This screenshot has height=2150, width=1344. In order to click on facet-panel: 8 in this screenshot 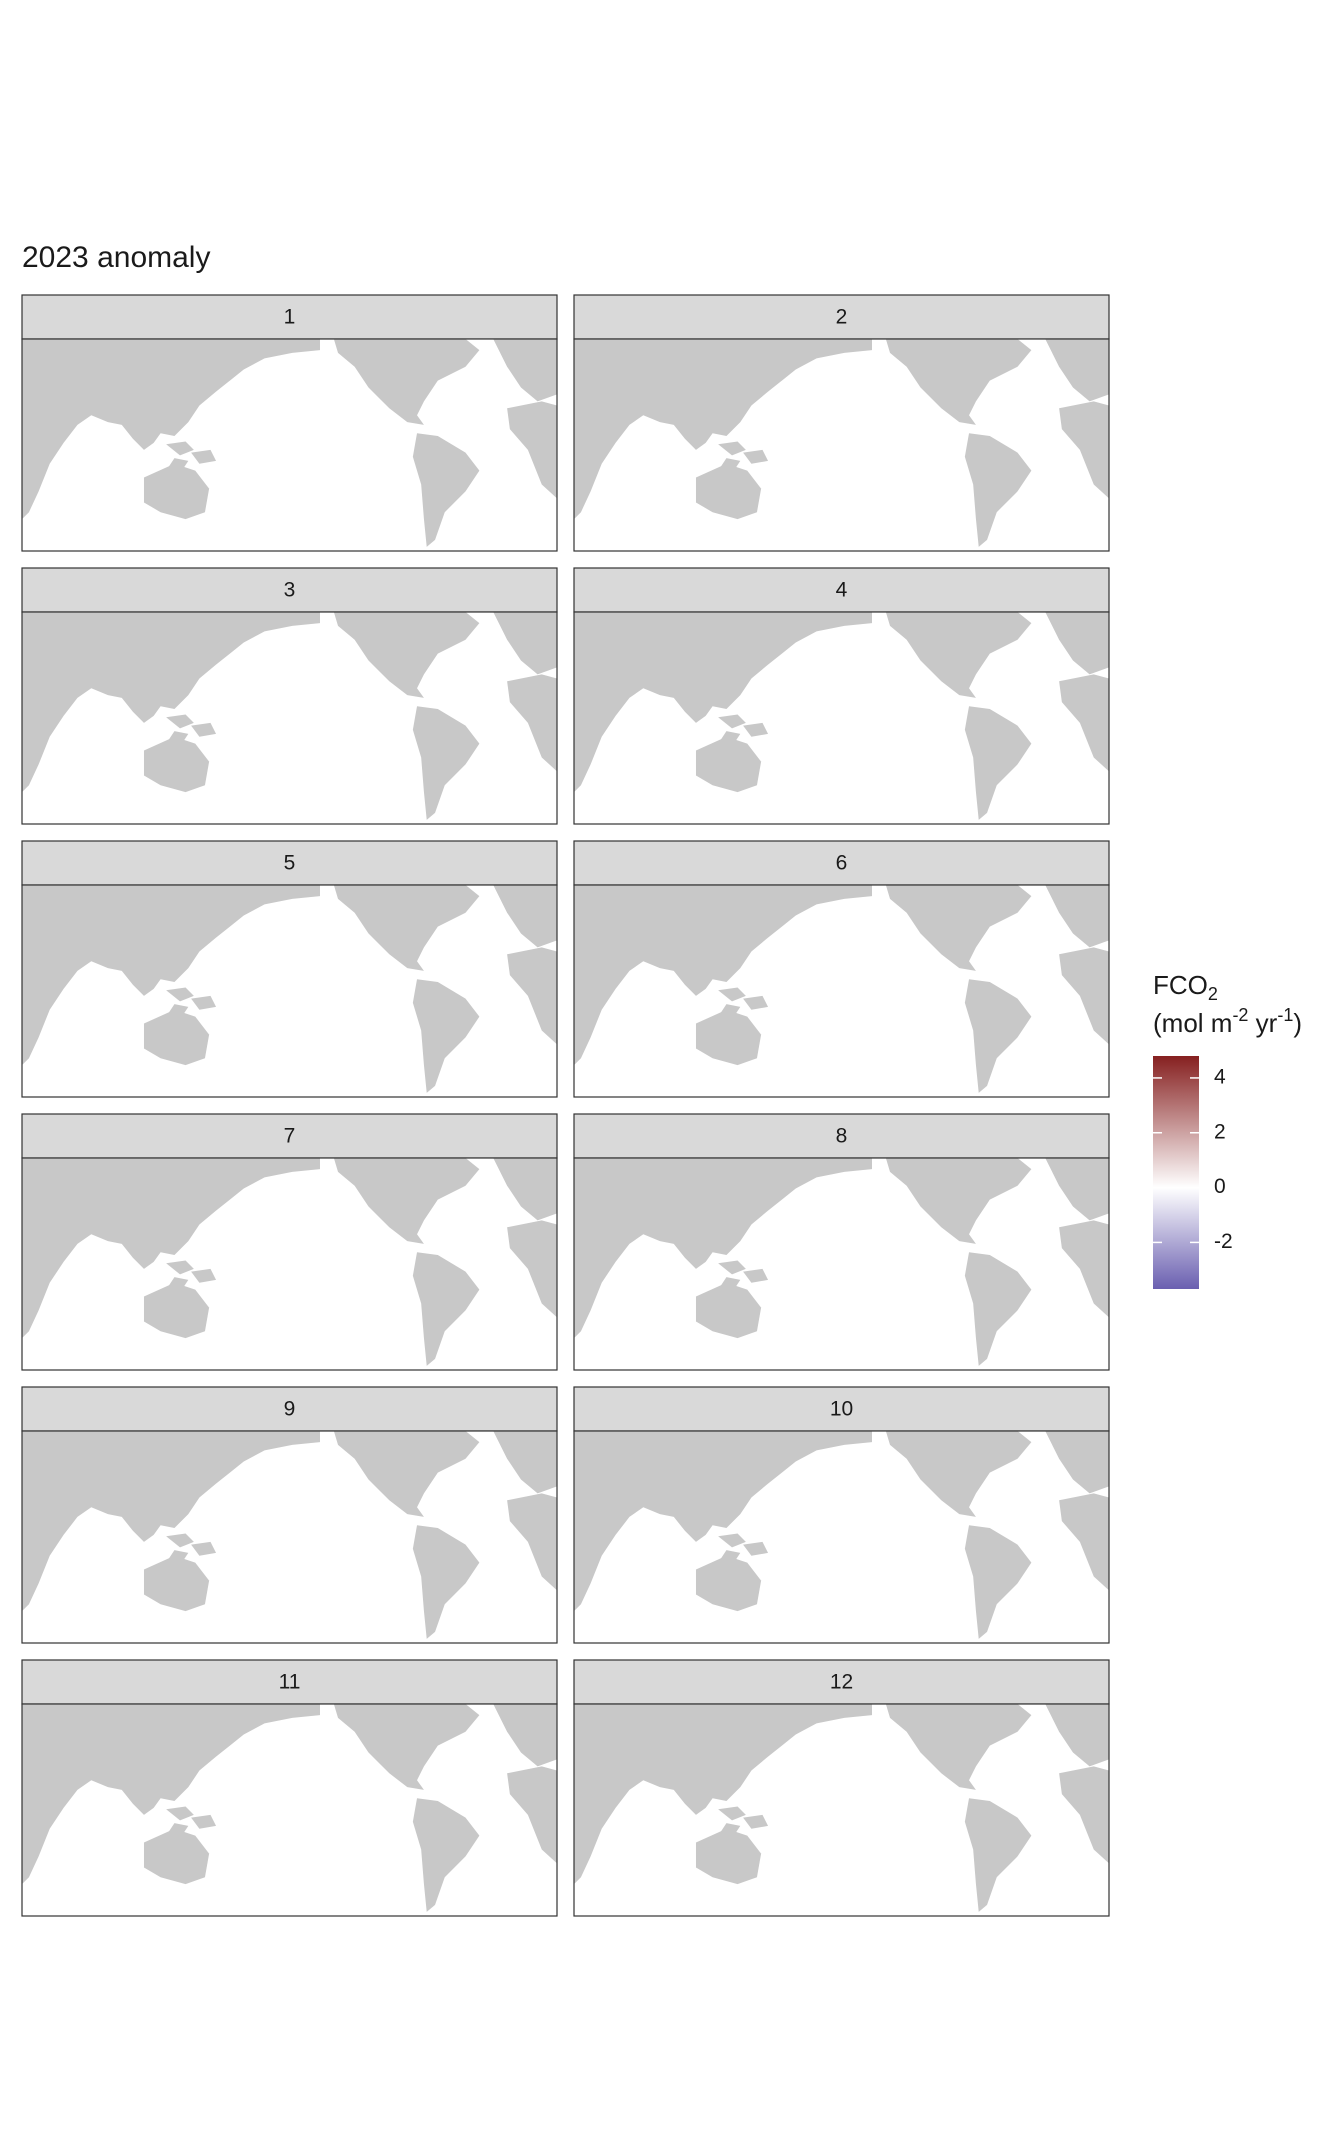, I will do `click(841, 1242)`.